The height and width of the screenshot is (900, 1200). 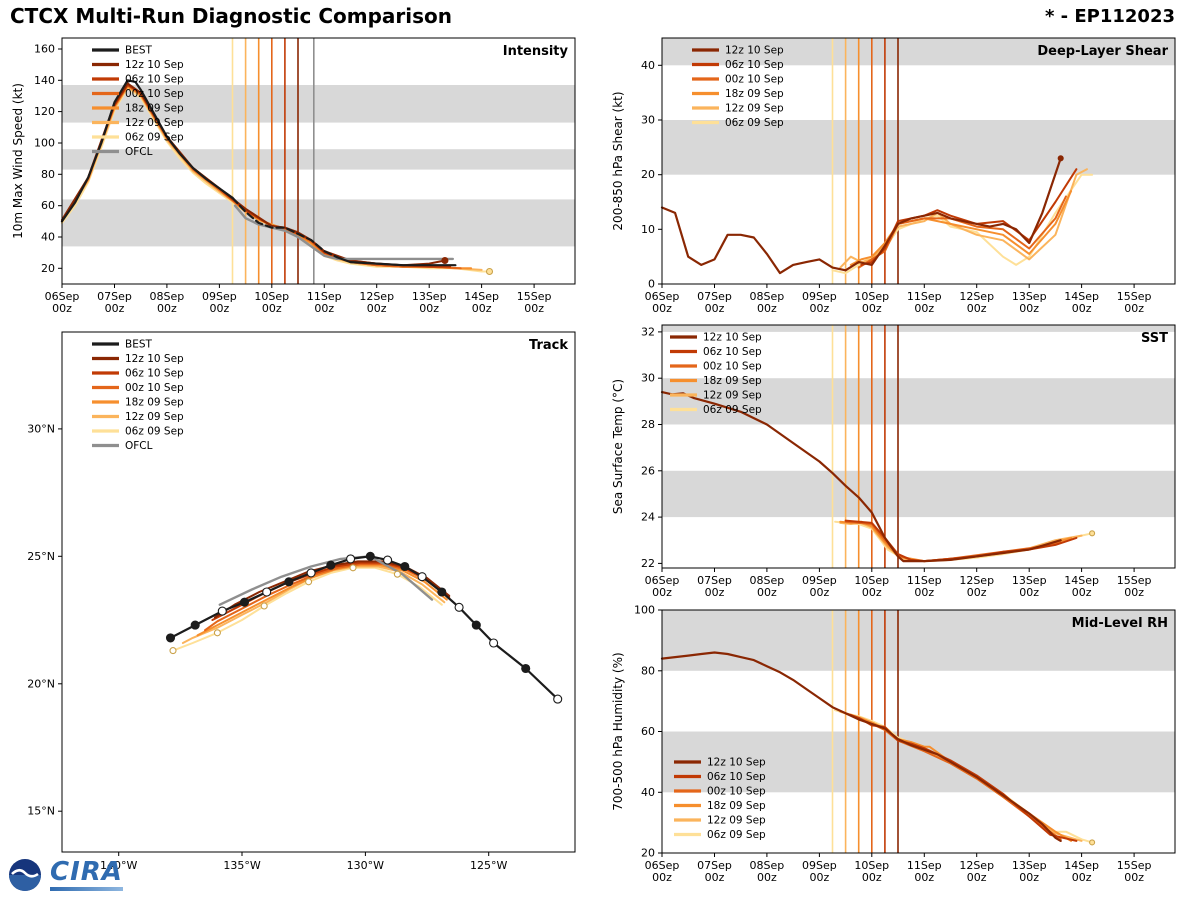 I want to click on y-tick-label: 40, so click(x=648, y=65).